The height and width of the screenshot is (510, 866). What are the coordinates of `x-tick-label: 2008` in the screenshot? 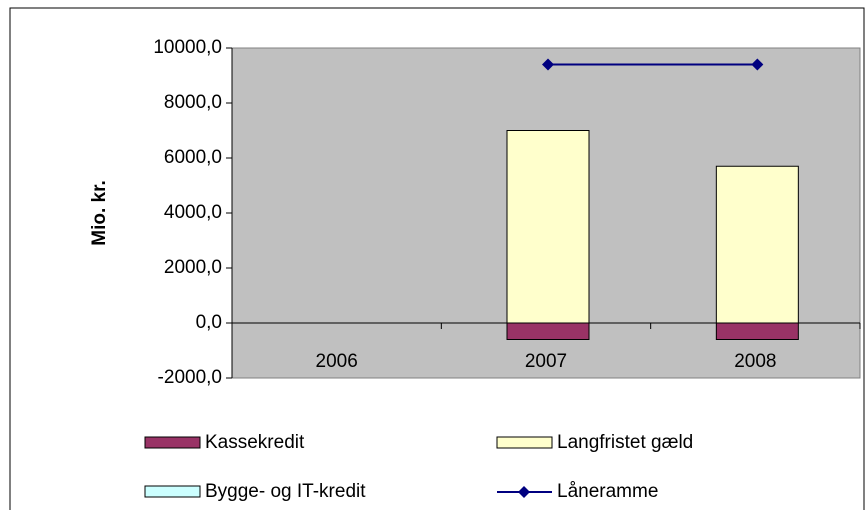 It's located at (755, 361).